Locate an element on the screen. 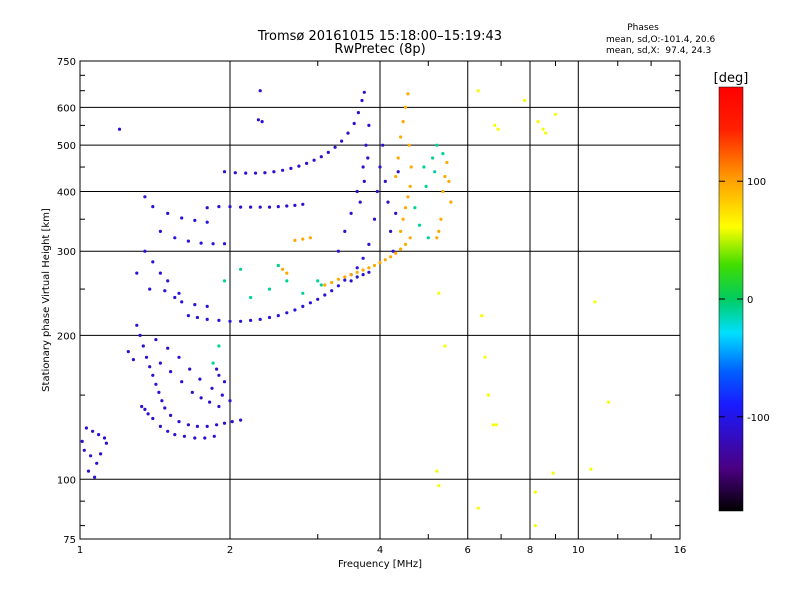  x-tick-label: 1 is located at coordinates (80, 550).